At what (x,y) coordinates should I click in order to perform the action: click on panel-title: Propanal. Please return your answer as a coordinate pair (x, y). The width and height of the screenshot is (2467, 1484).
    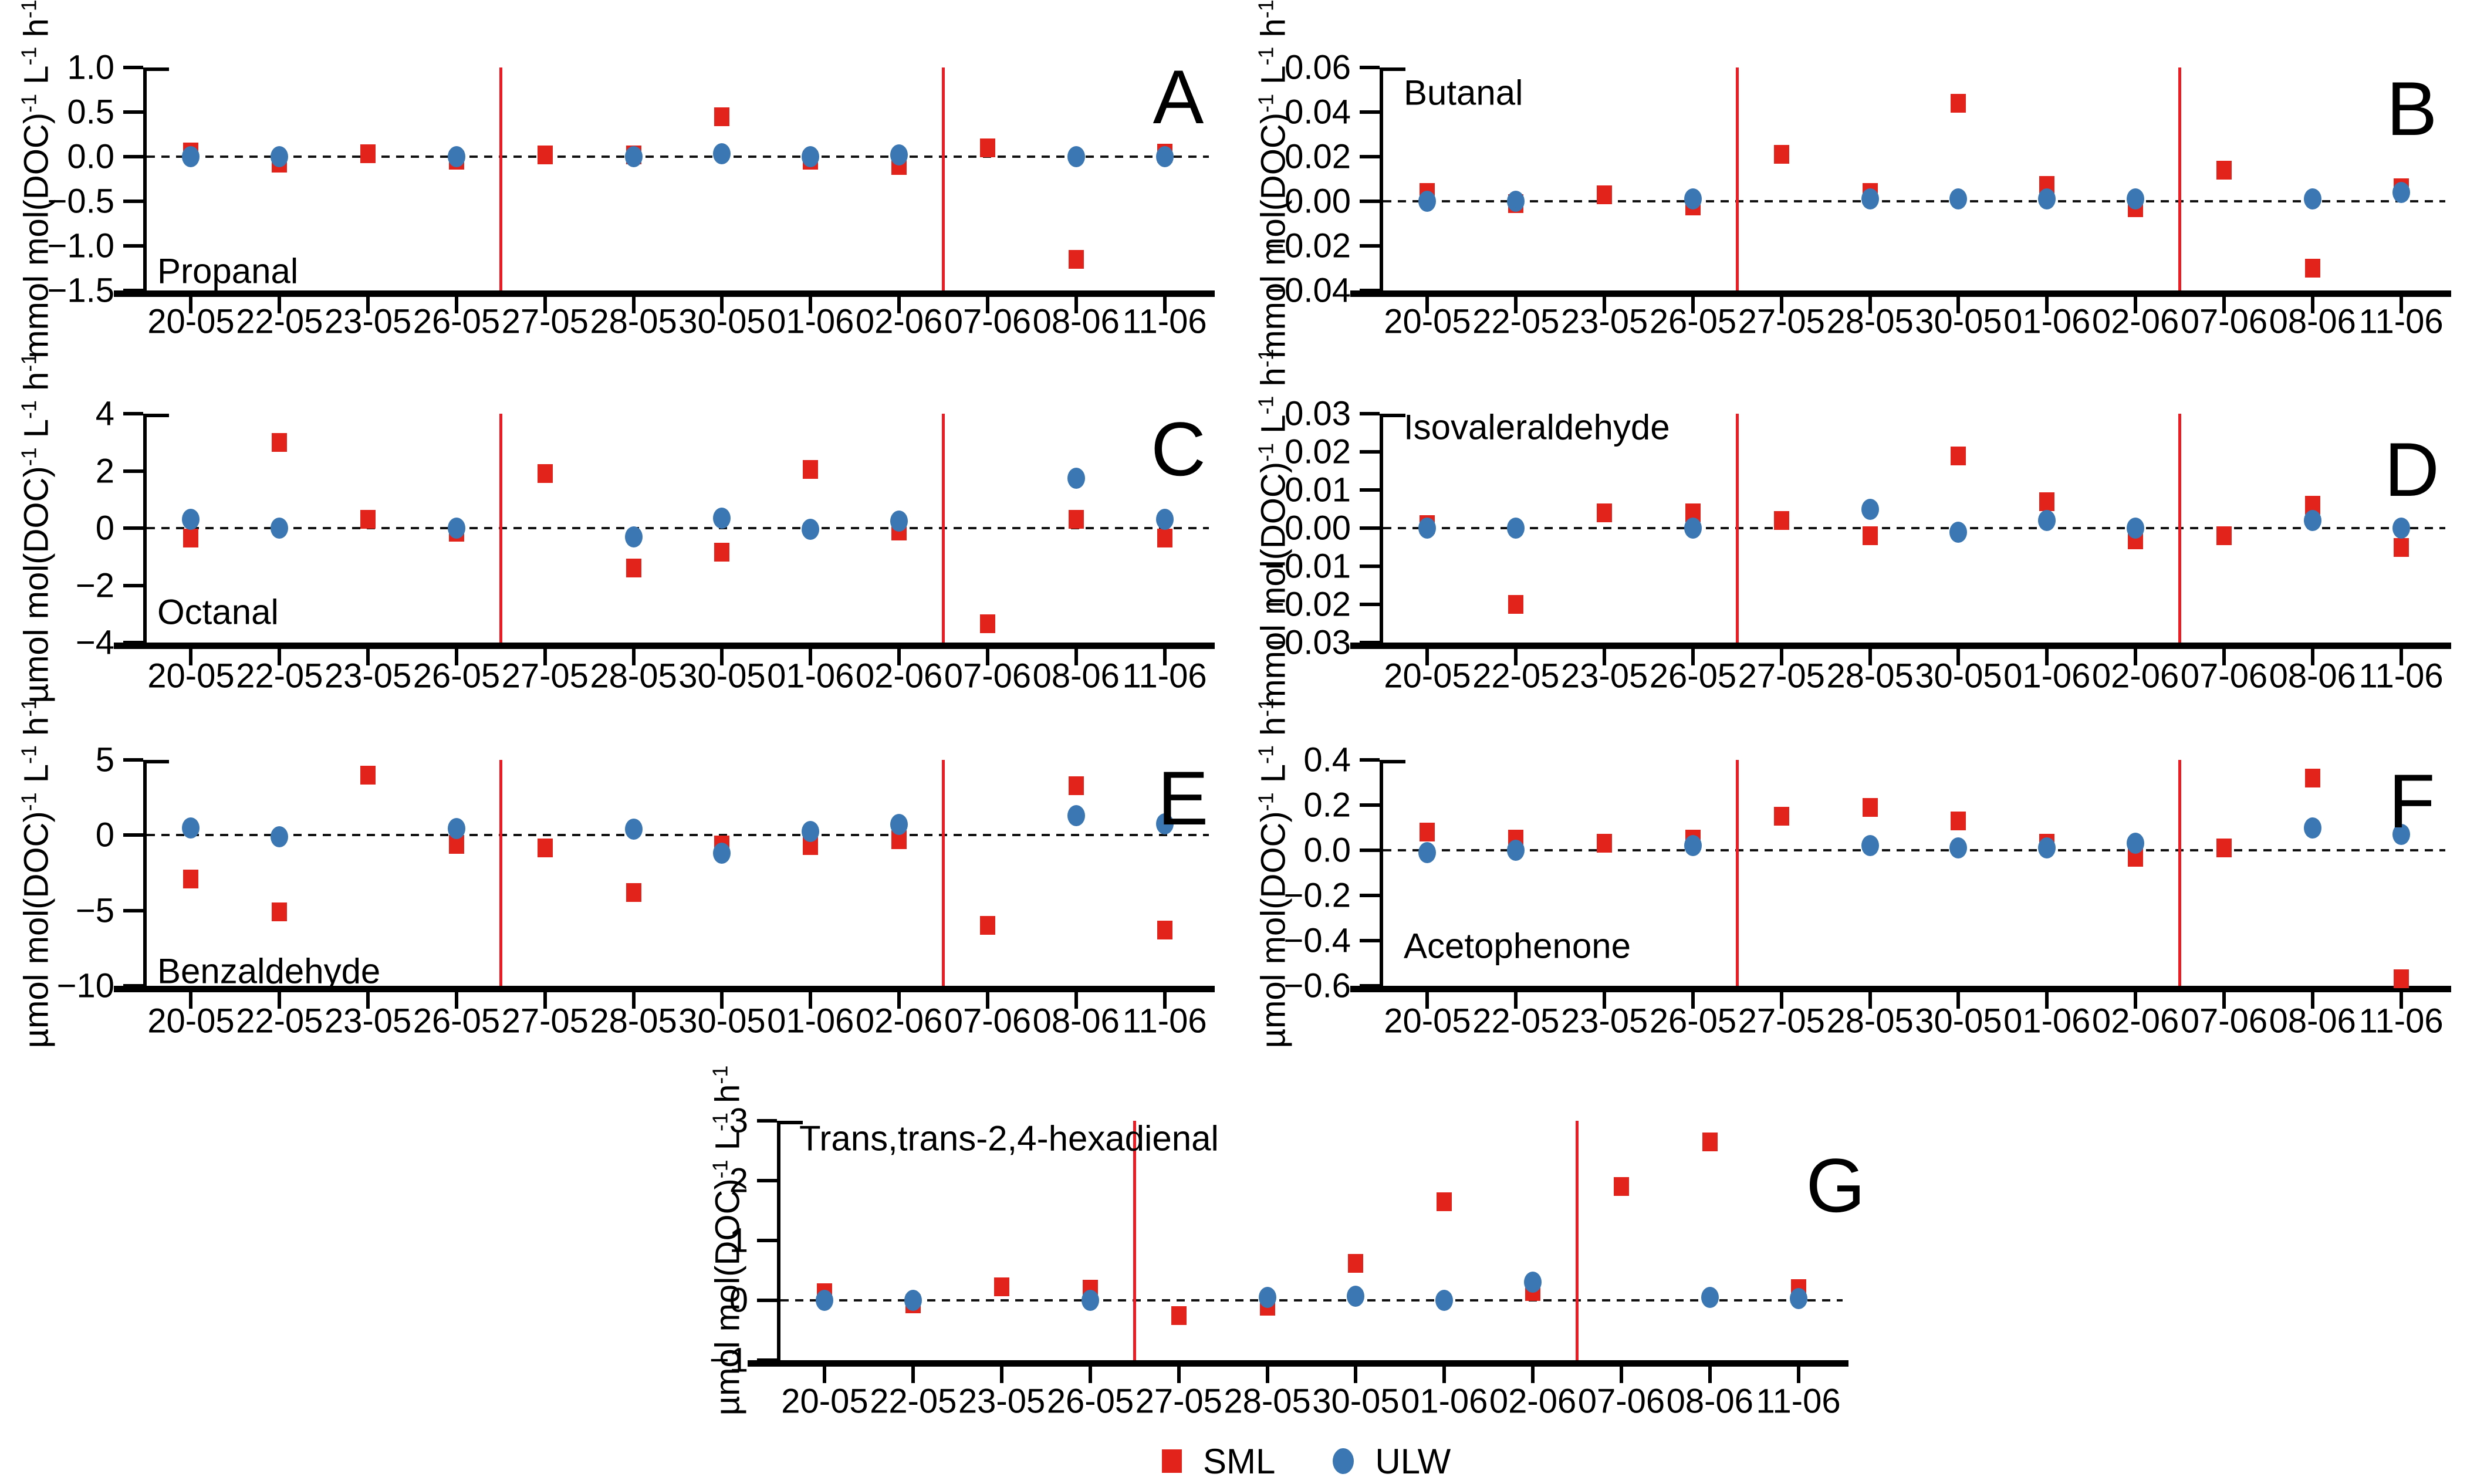
    Looking at the image, I should click on (228, 271).